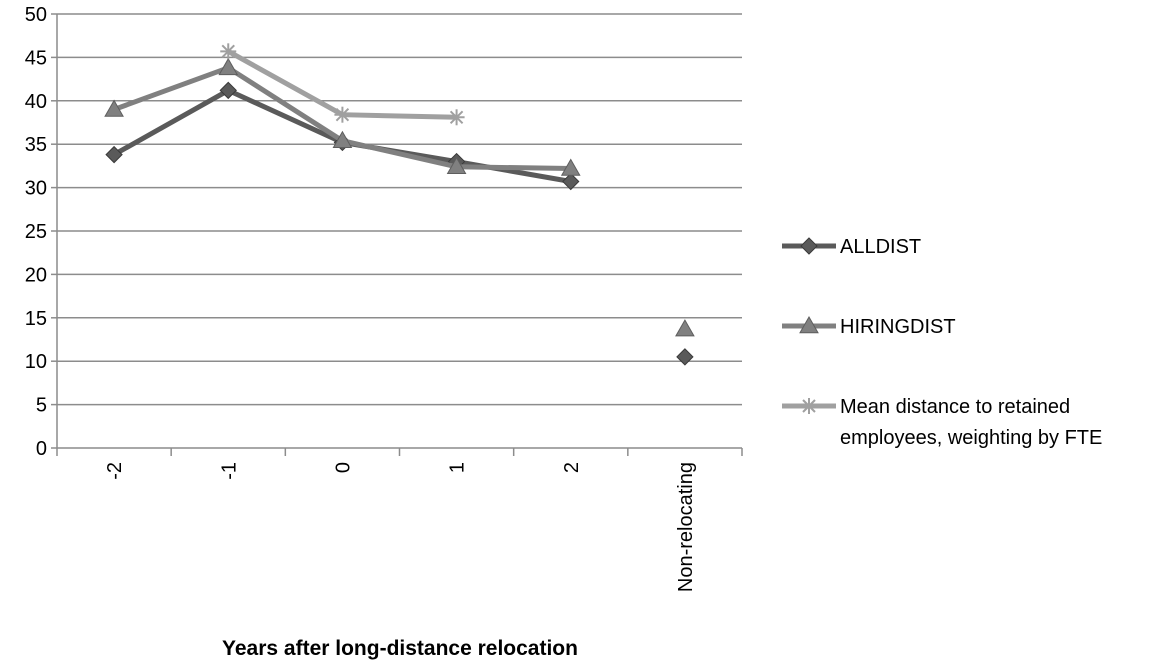 The width and height of the screenshot is (1150, 661). Describe the element at coordinates (36, 145) in the screenshot. I see `y-tick-label: 35` at that location.